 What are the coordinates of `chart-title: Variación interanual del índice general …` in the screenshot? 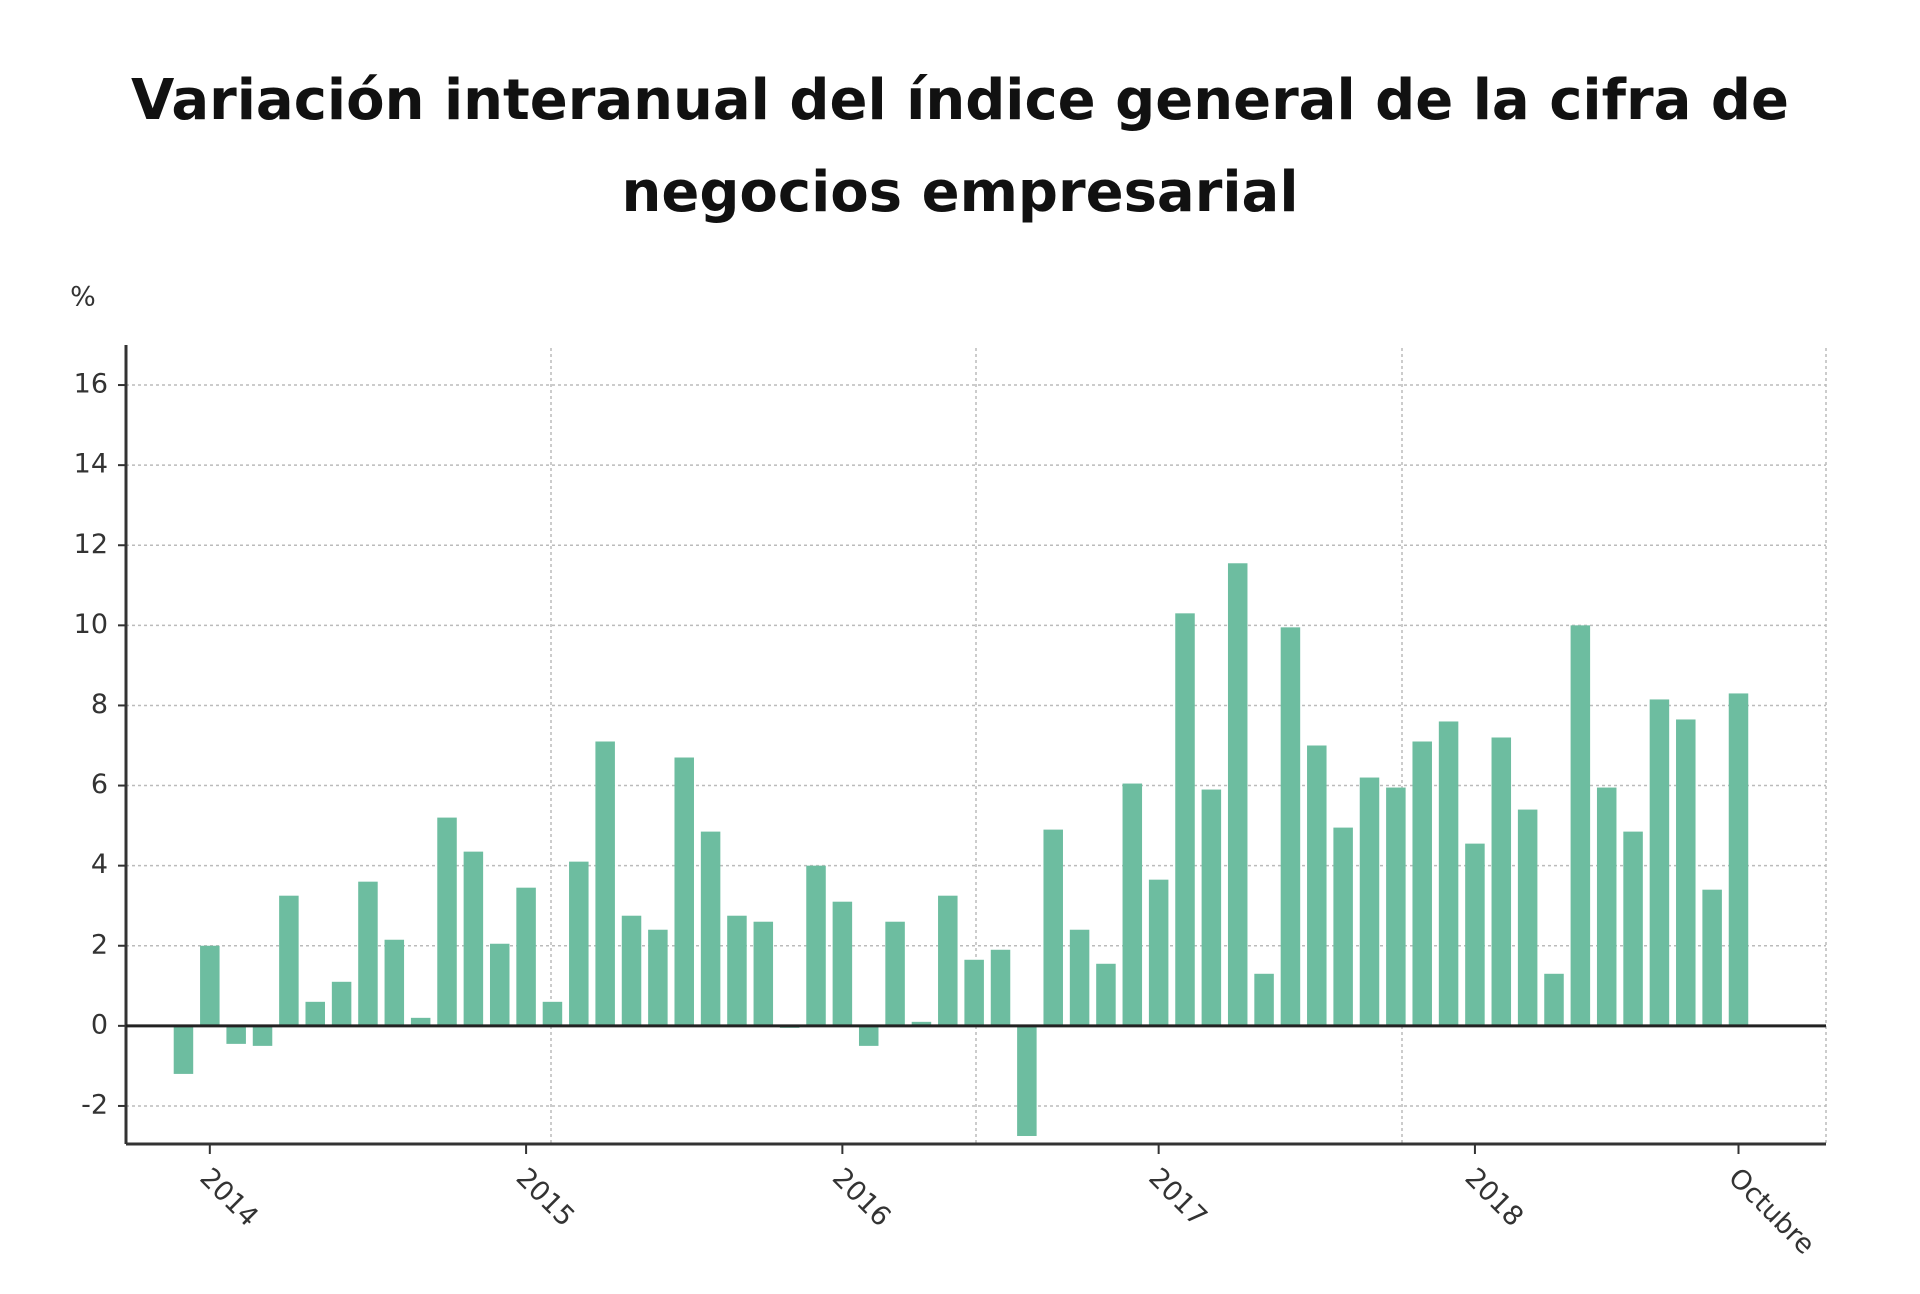 It's located at (960, 146).